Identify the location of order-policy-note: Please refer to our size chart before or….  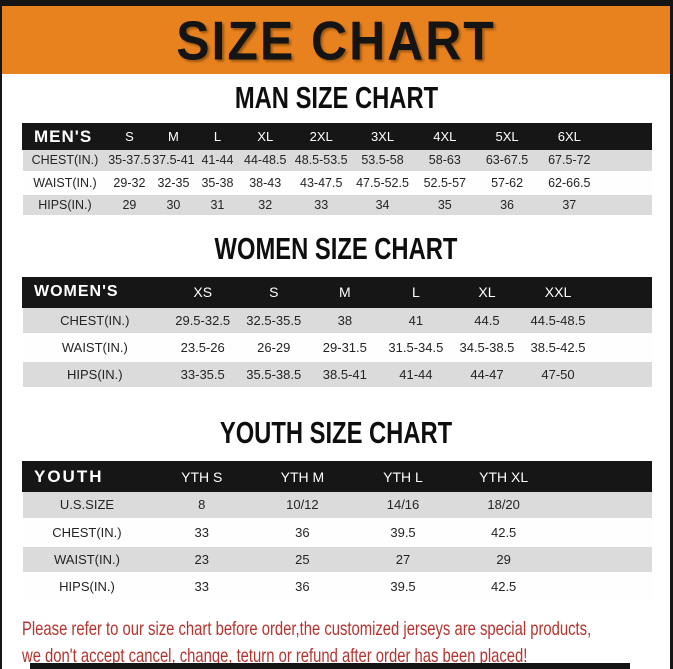
(346, 642).